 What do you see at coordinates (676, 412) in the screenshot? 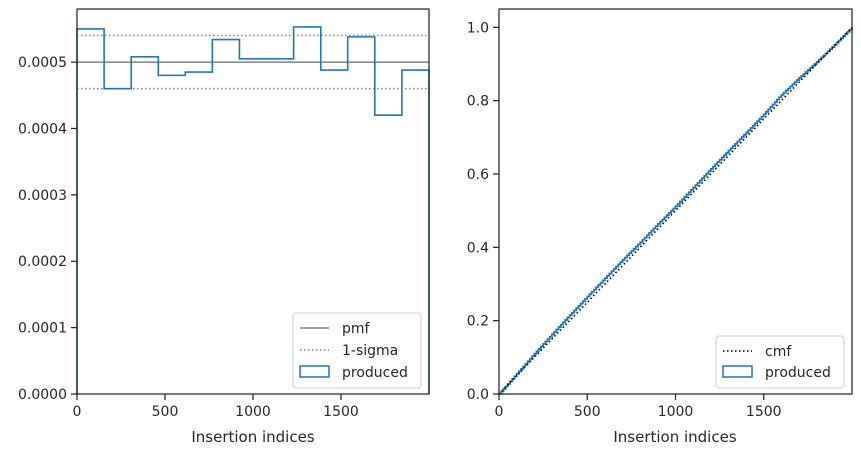
I see `cmf-x-tick-label: 1000` at bounding box center [676, 412].